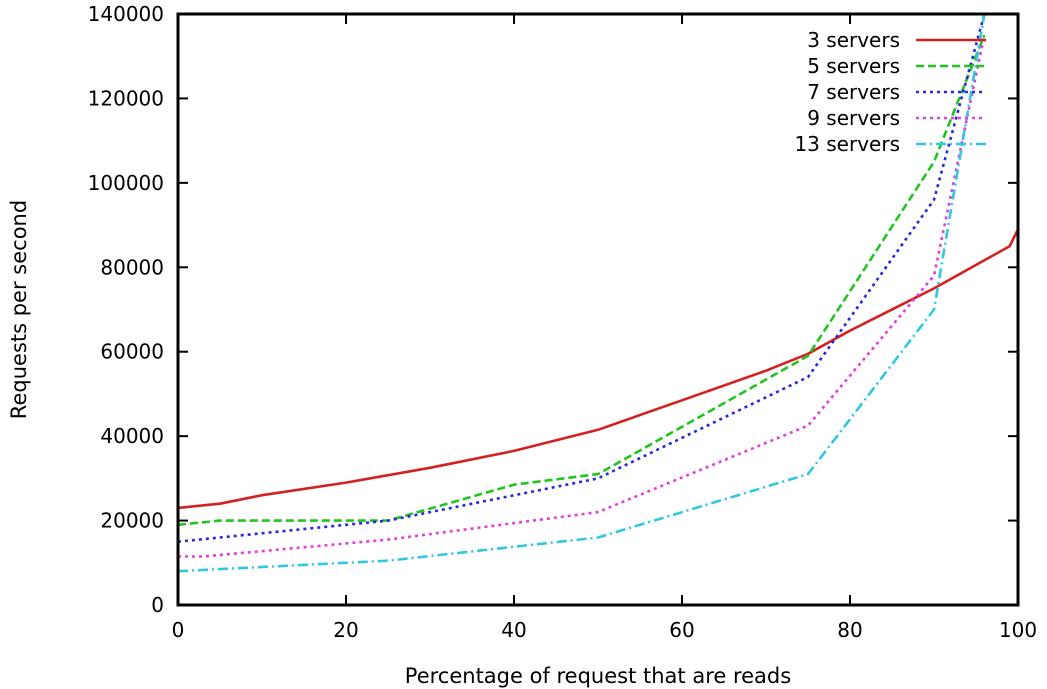 The image size is (1047, 689). Describe the element at coordinates (1018, 630) in the screenshot. I see `x-tick-label: 100` at that location.